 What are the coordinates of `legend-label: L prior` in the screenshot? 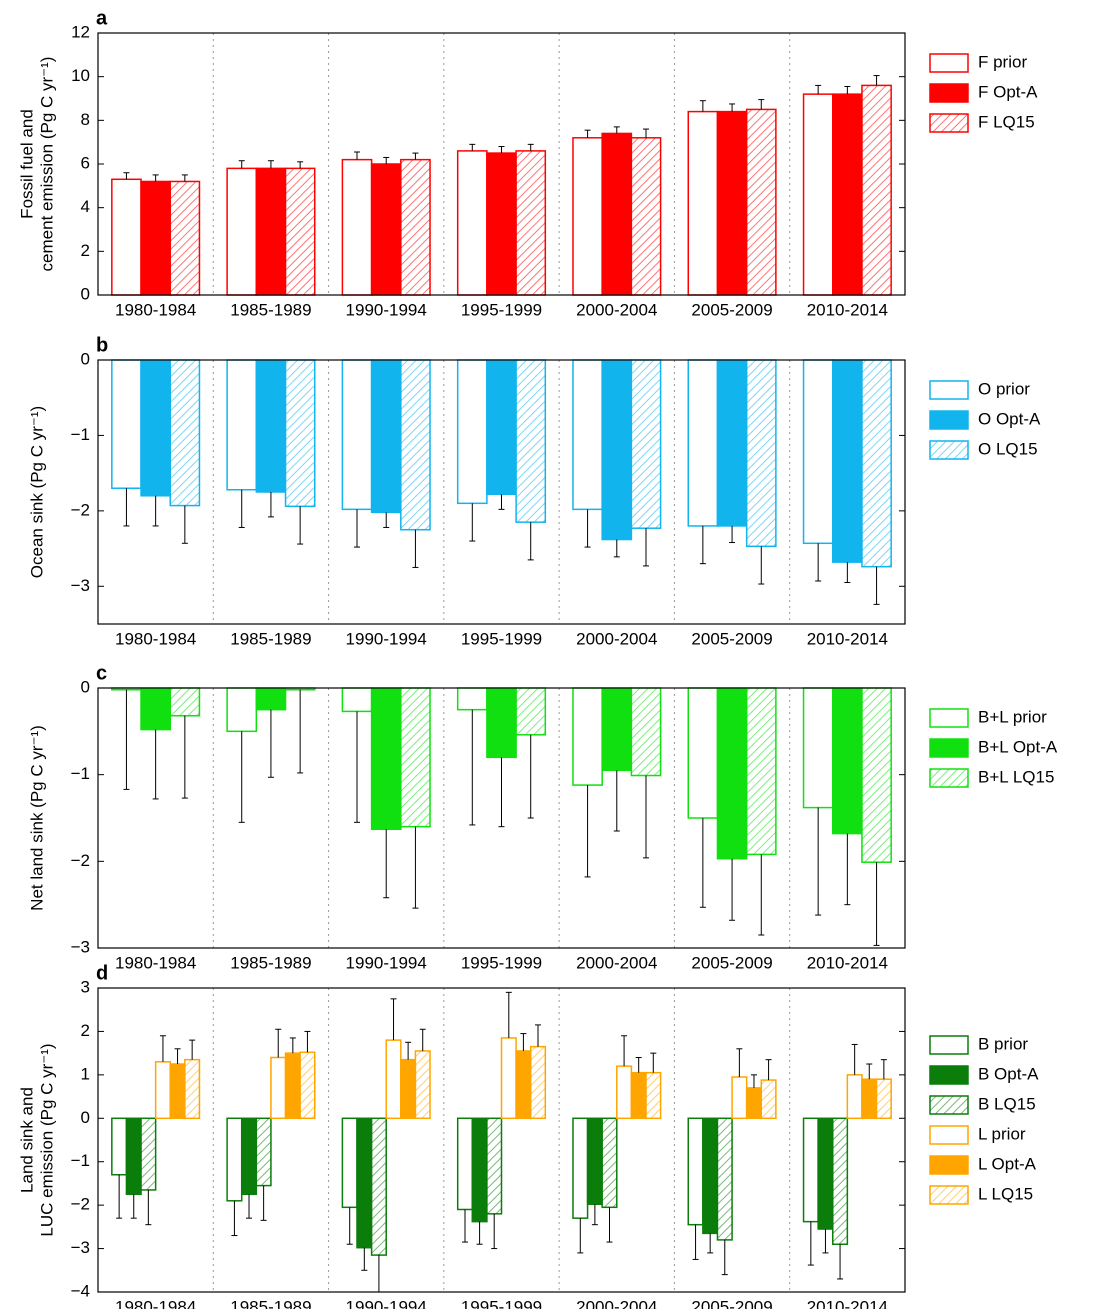 It's located at (1002, 1133).